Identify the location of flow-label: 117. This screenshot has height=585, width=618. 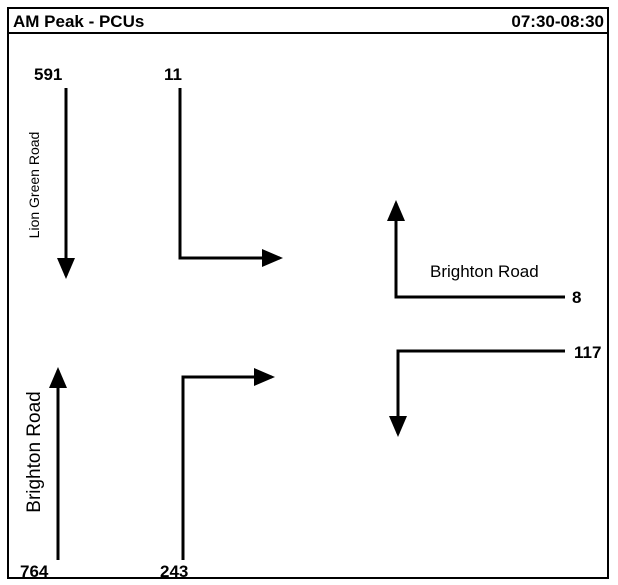
(587, 352).